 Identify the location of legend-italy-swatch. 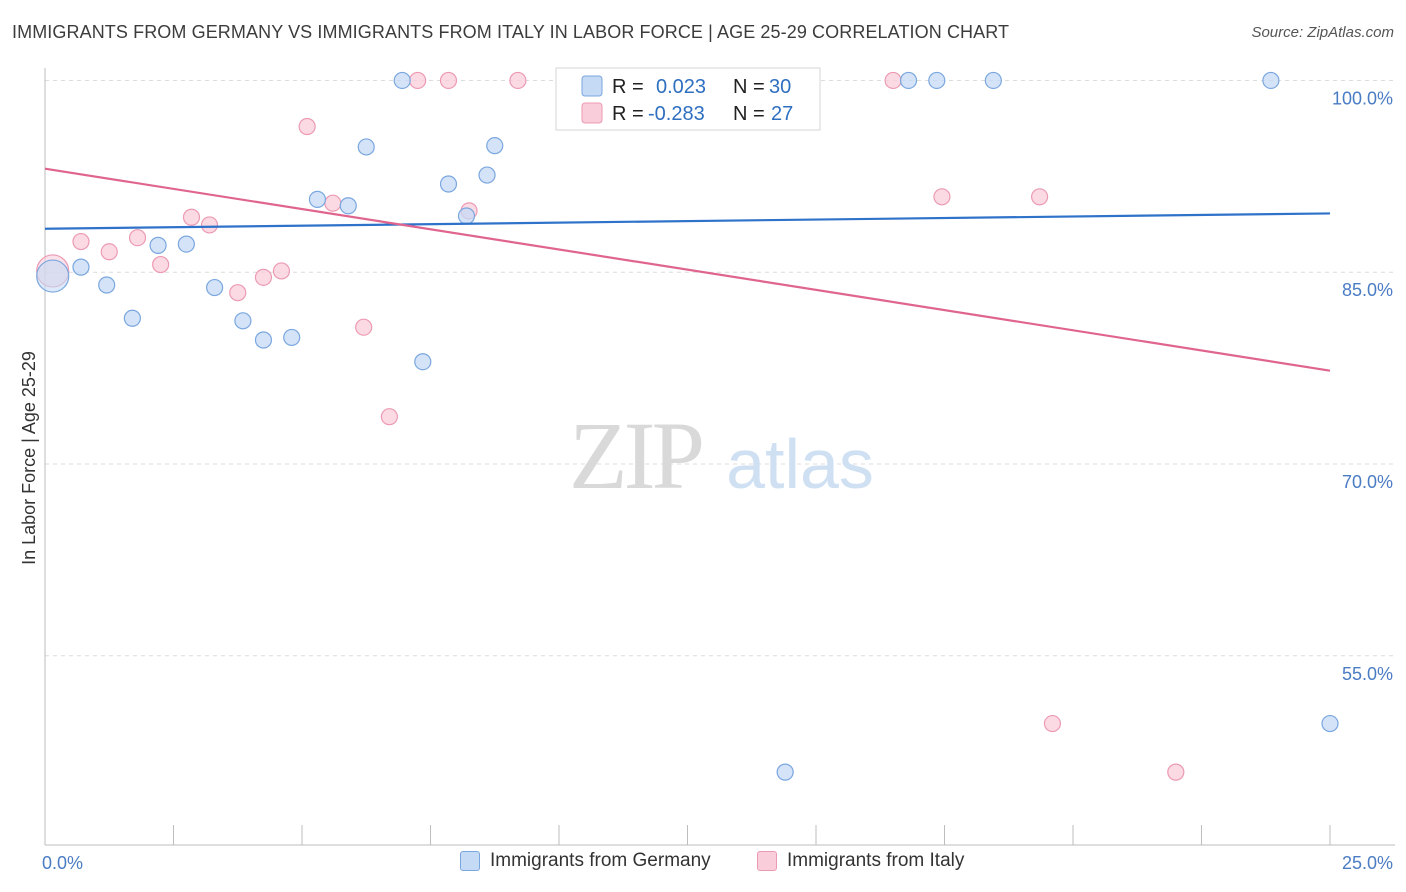
(592, 113).